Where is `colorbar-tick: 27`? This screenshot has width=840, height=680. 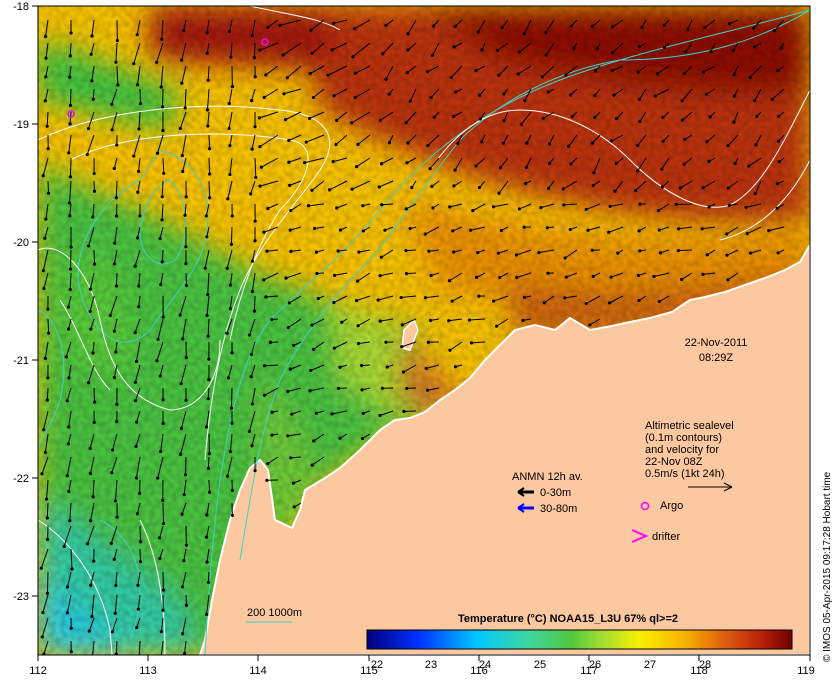 colorbar-tick: 27 is located at coordinates (650, 665).